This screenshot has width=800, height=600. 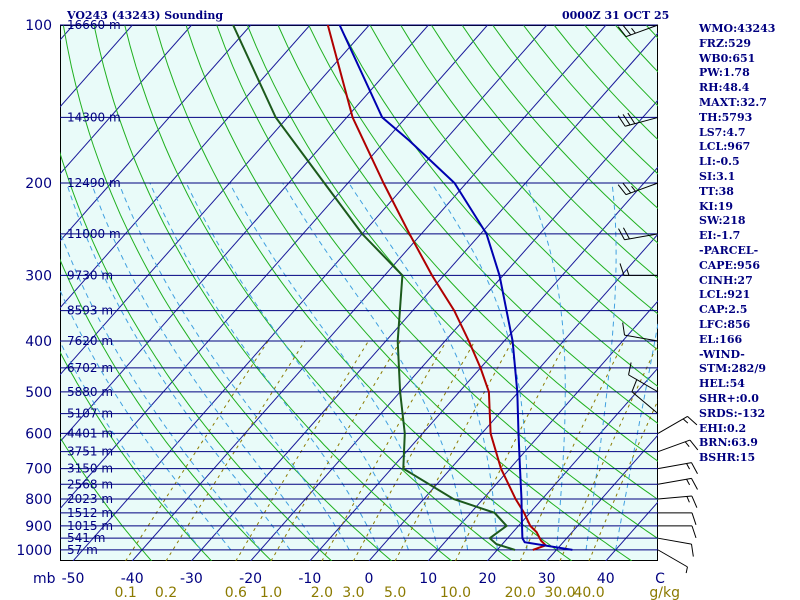 I want to click on stat-line: LCL:921, so click(x=725, y=295).